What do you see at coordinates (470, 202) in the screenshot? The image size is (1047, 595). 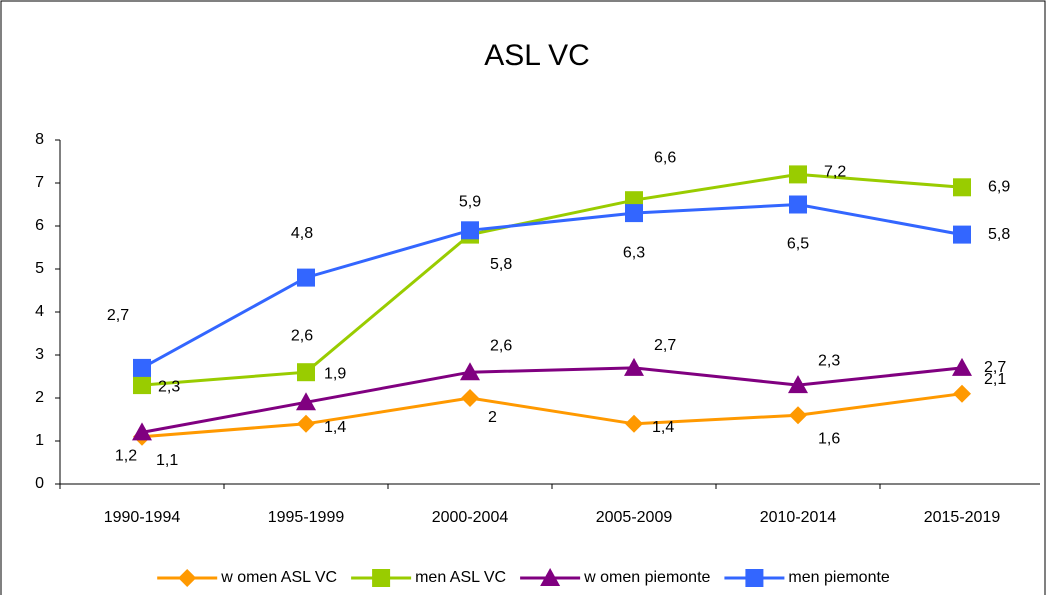 I see `data-label: 5,9` at bounding box center [470, 202].